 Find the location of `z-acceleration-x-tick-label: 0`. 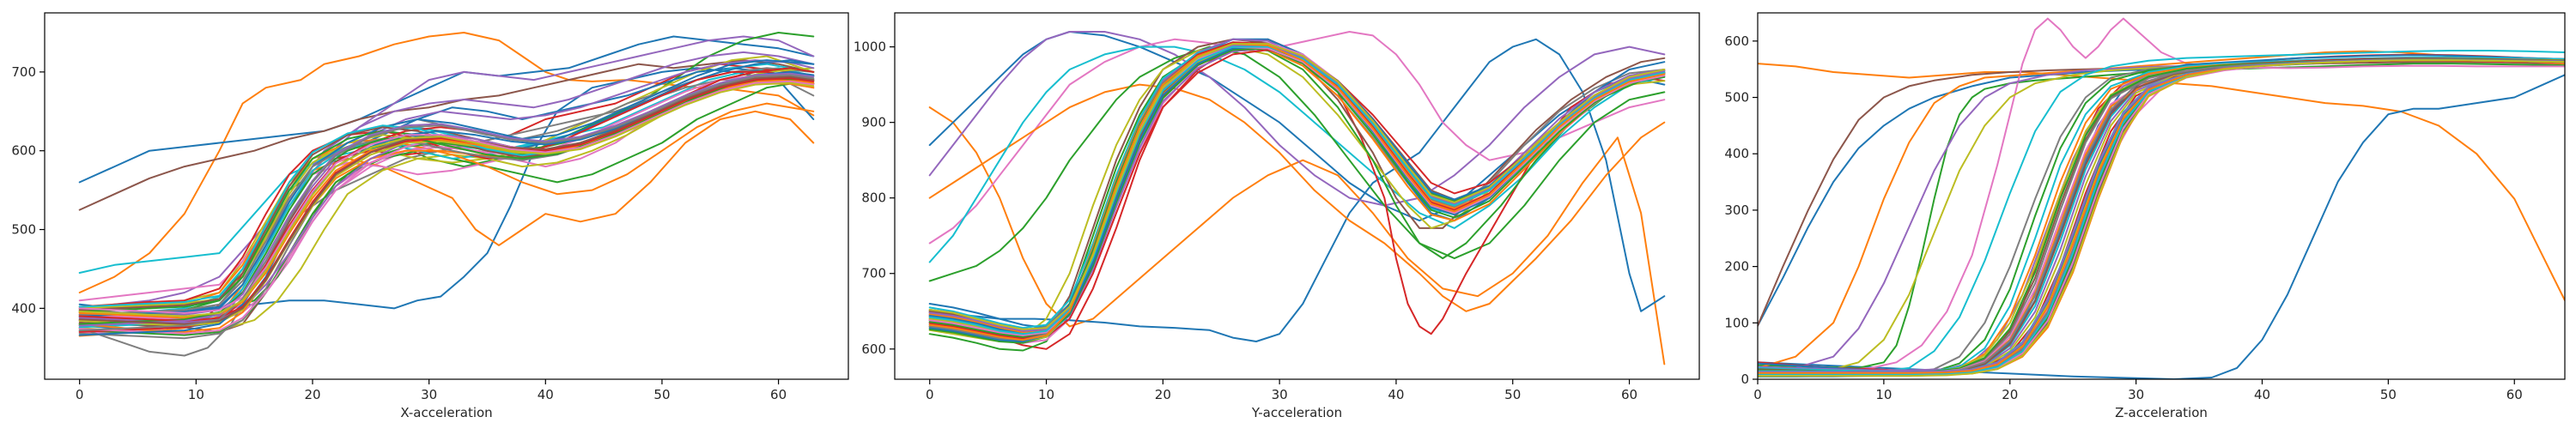

z-acceleration-x-tick-label: 0 is located at coordinates (1758, 394).